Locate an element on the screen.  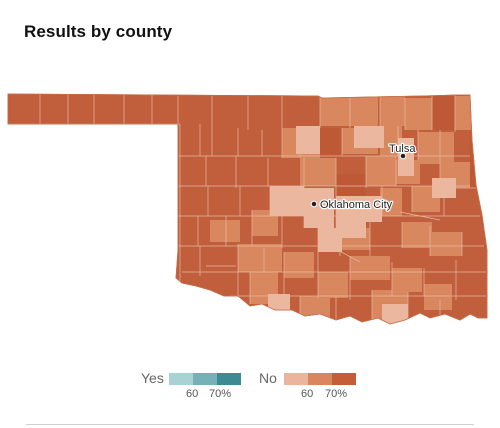
bottom-divider is located at coordinates (250, 424).